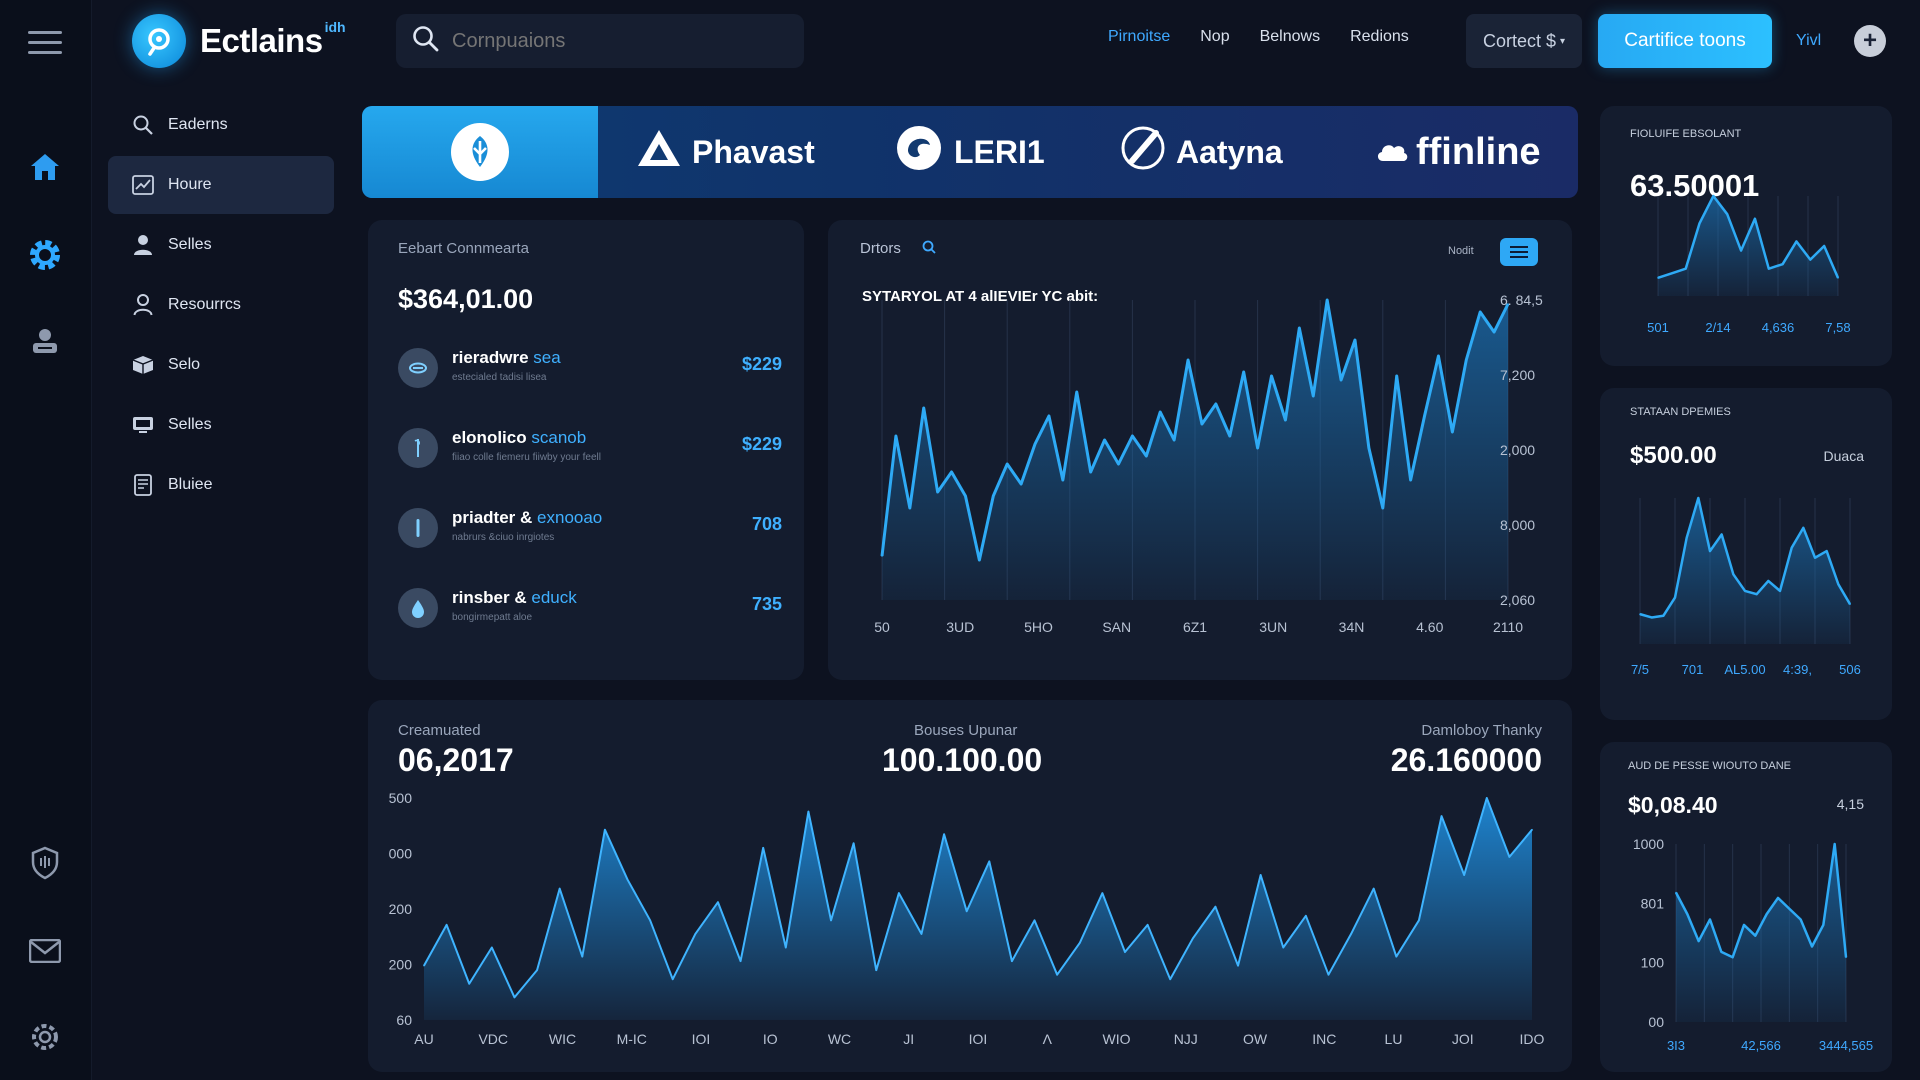 The height and width of the screenshot is (1080, 1920). What do you see at coordinates (143, 425) in the screenshot?
I see `monitor-icon` at bounding box center [143, 425].